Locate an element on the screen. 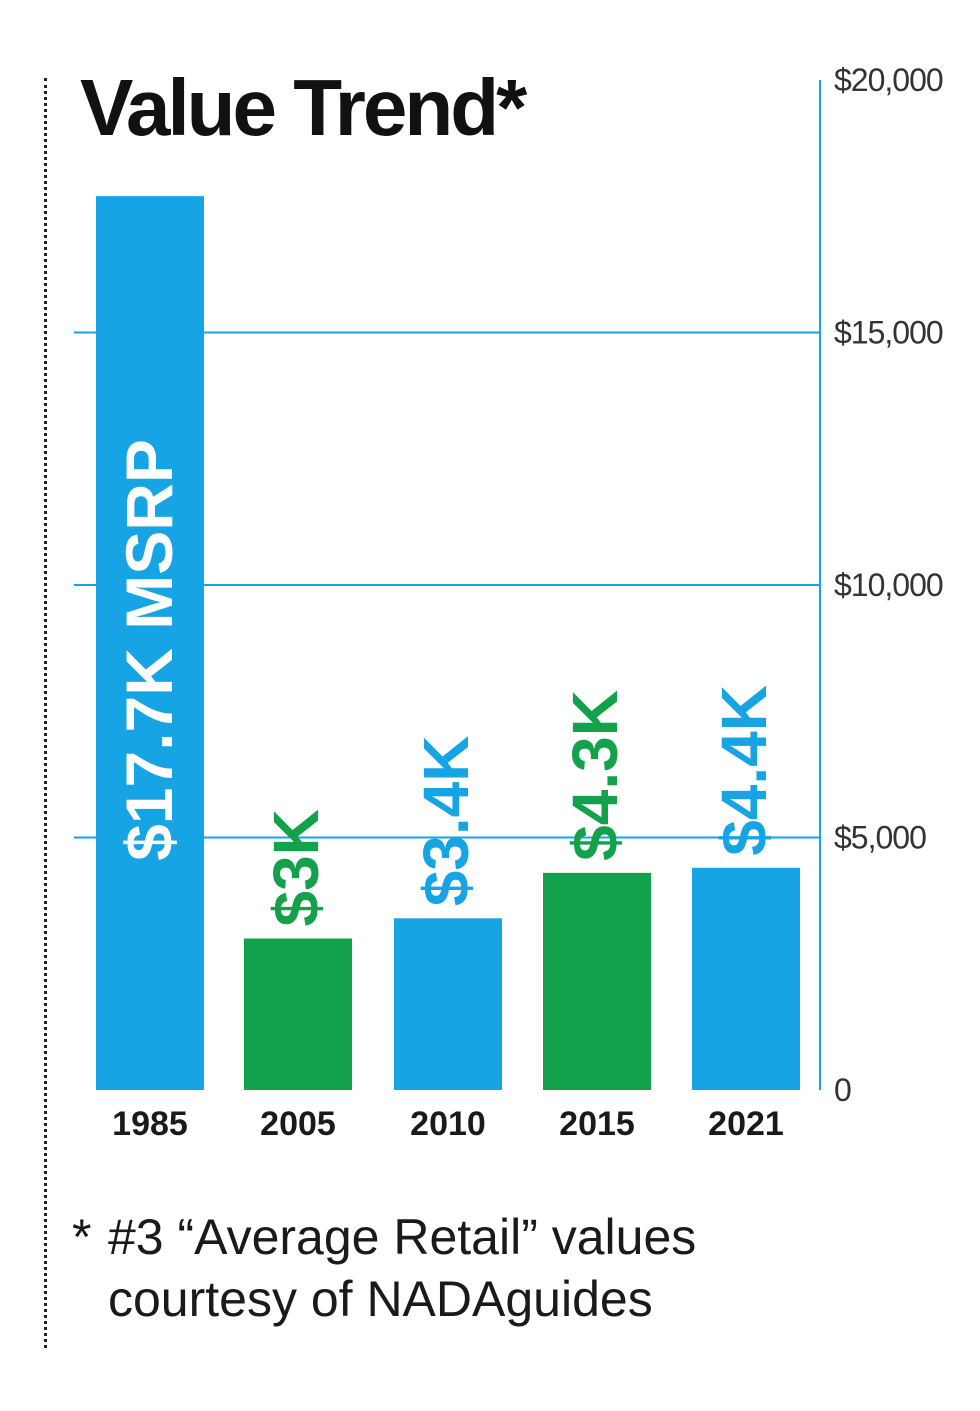  x-tick-label: 1985 is located at coordinates (150, 1124).